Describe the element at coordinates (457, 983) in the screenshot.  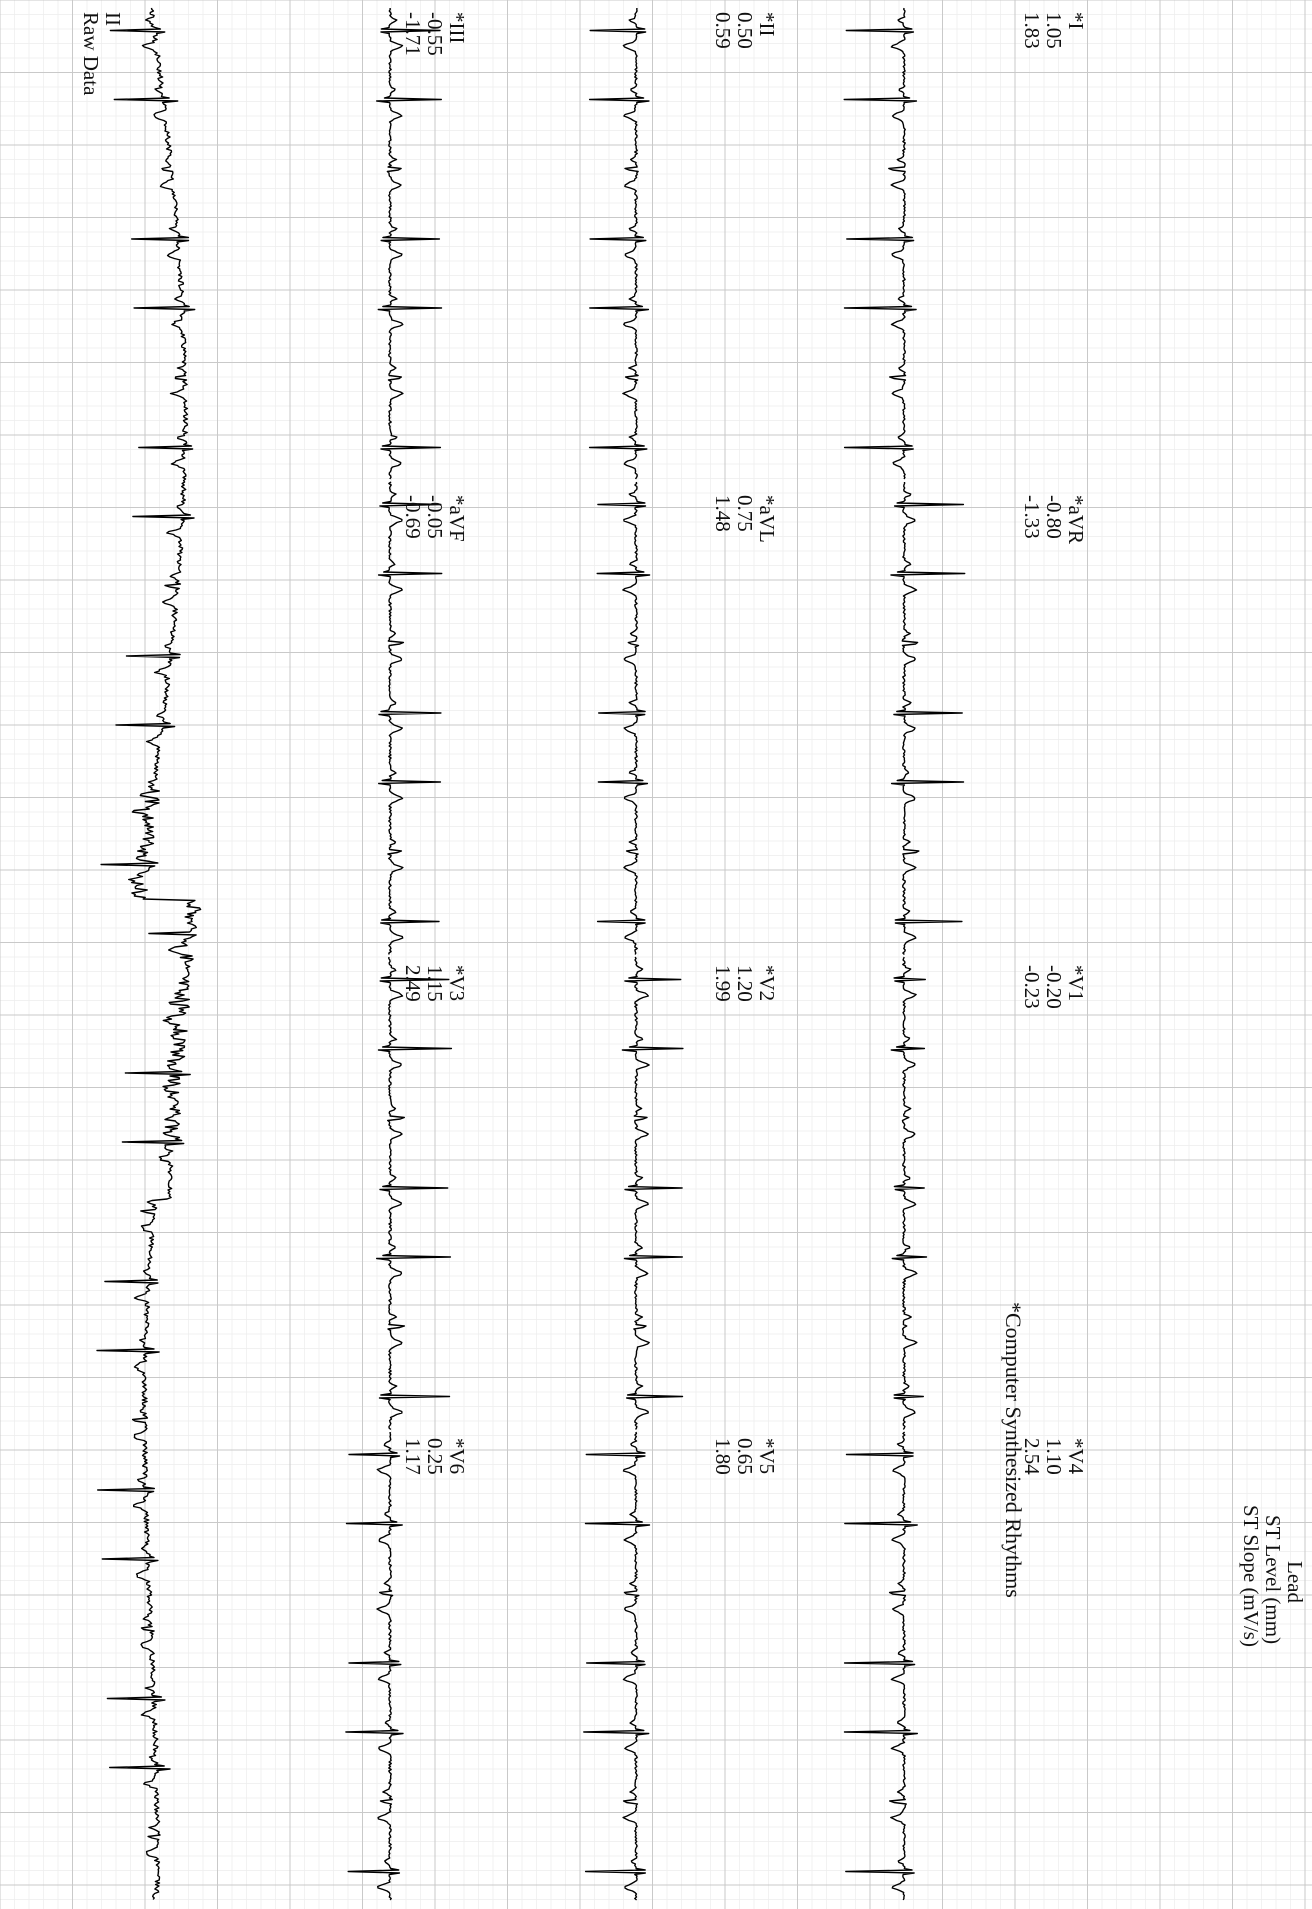
I see `lead-name: *V3` at that location.